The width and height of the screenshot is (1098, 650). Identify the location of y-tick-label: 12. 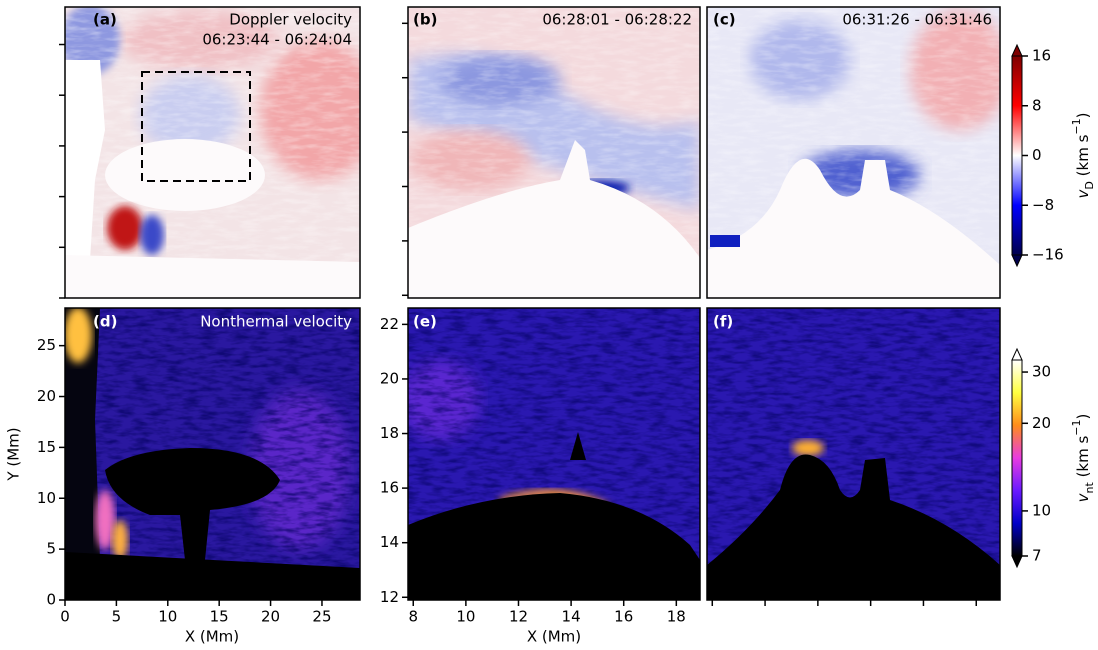
(389, 597).